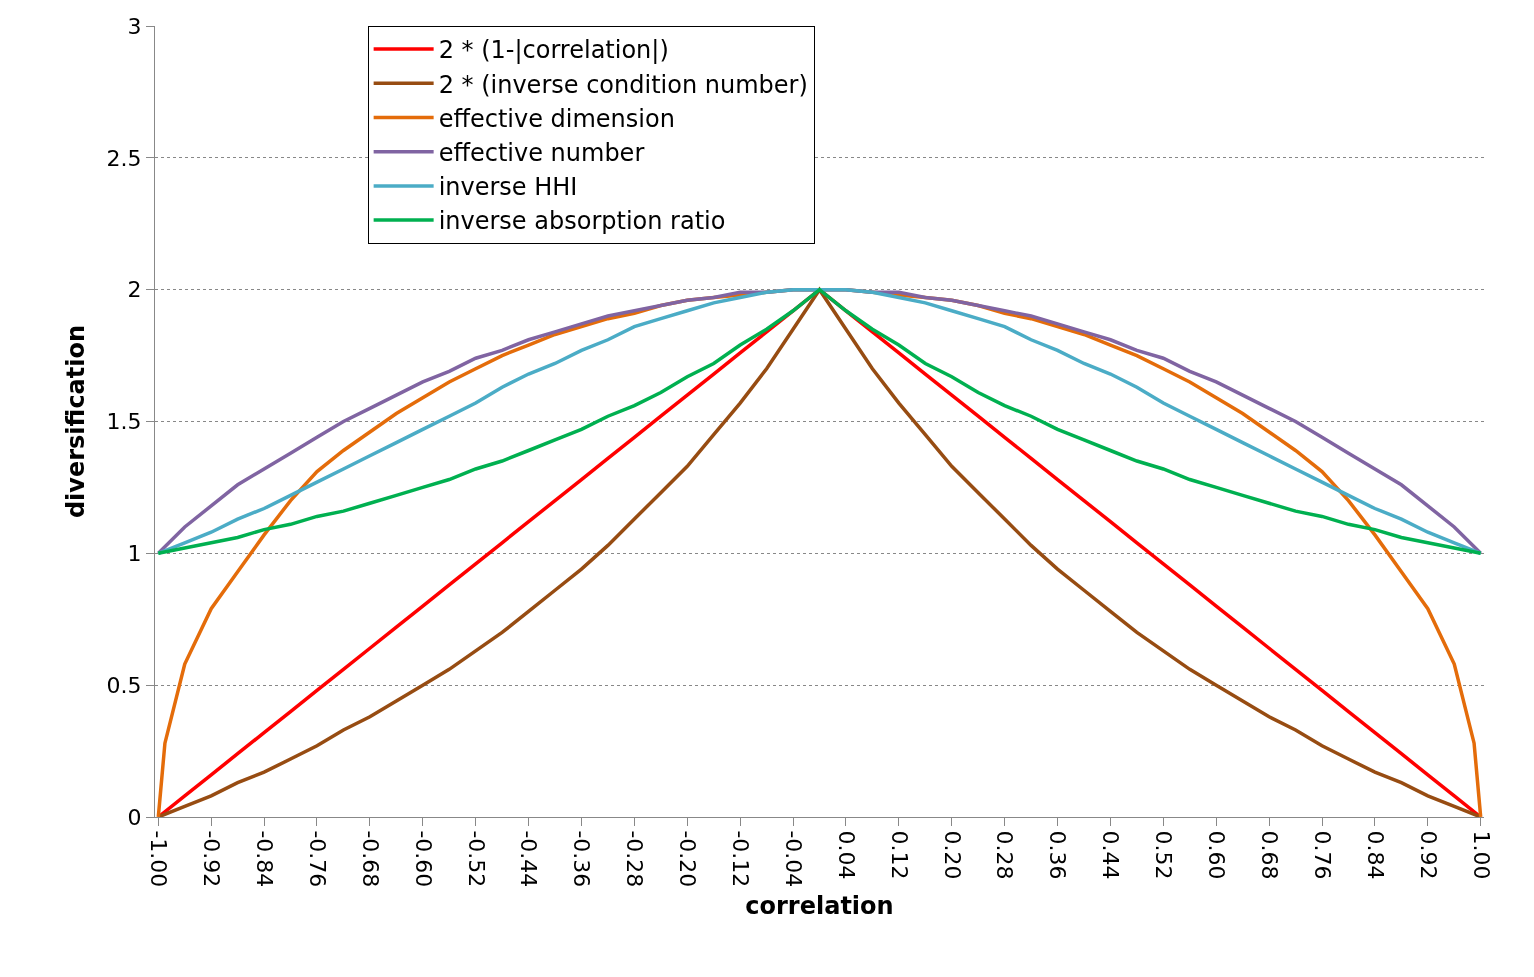 The height and width of the screenshot is (977, 1534). Describe the element at coordinates (553, 50) in the screenshot. I see `legend-label: 2 * (1-|correlation|)` at that location.